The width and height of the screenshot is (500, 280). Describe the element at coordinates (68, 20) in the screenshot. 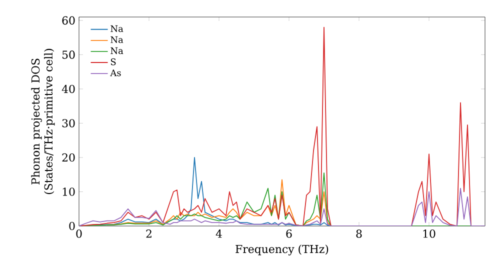

I see `y-tick-label: 60` at that location.